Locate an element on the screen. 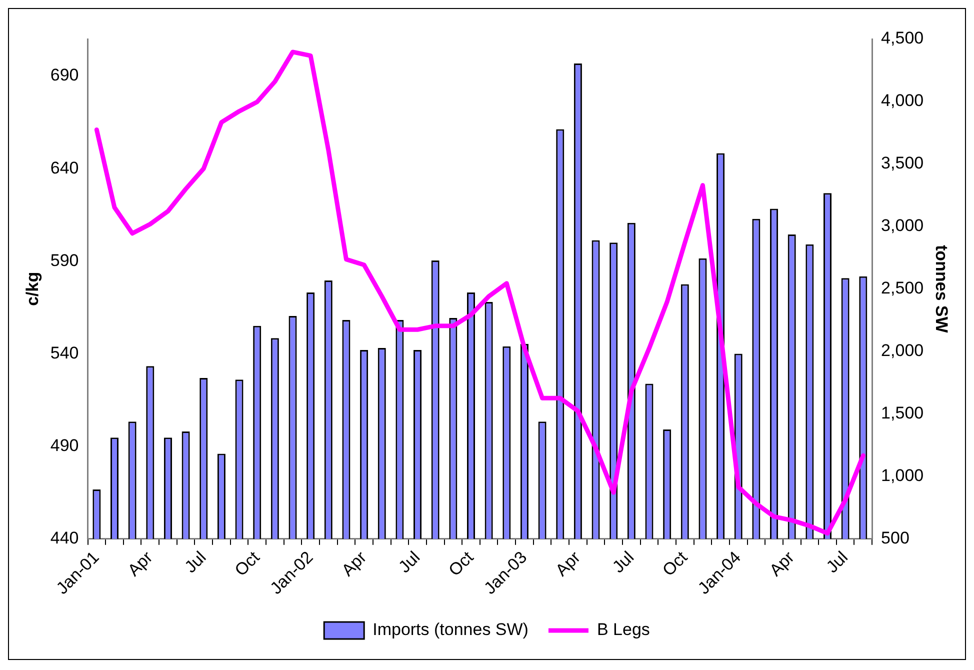  y-axis-title: c/kg is located at coordinates (32, 289).